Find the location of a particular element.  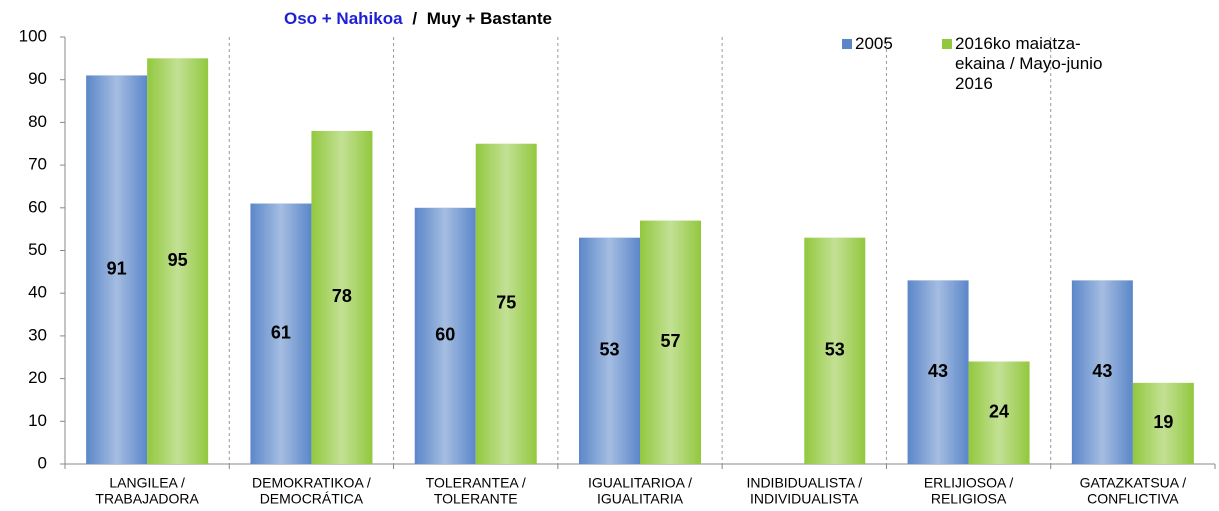

x-tick-label: IGUALITARIA is located at coordinates (640, 499).